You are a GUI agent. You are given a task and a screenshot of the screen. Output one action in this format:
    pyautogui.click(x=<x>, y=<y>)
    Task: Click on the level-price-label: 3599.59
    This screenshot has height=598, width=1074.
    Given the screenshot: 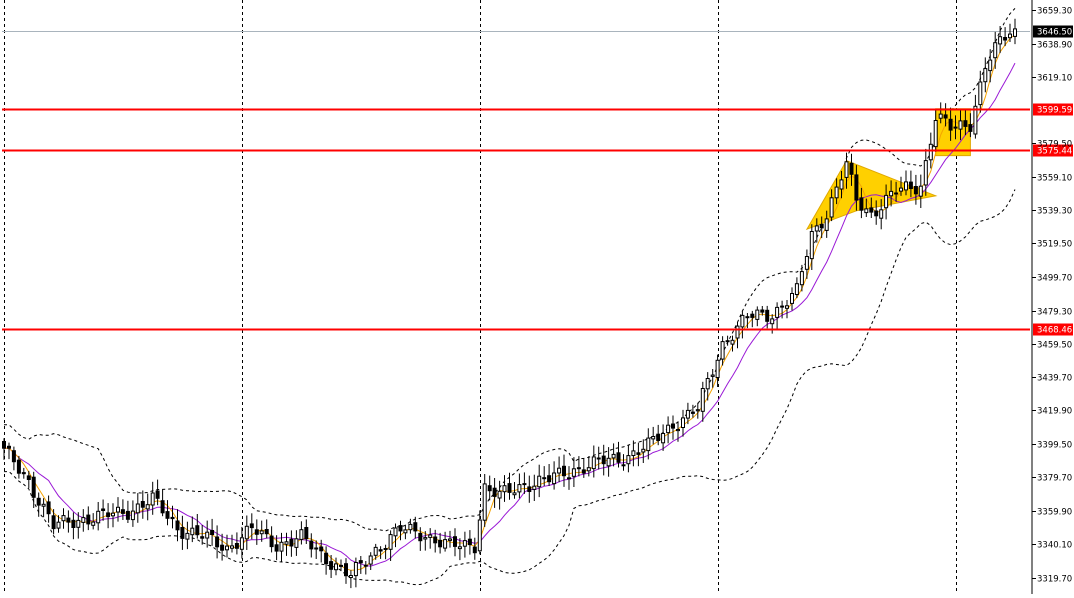 What is the action you would take?
    pyautogui.click(x=1054, y=111)
    